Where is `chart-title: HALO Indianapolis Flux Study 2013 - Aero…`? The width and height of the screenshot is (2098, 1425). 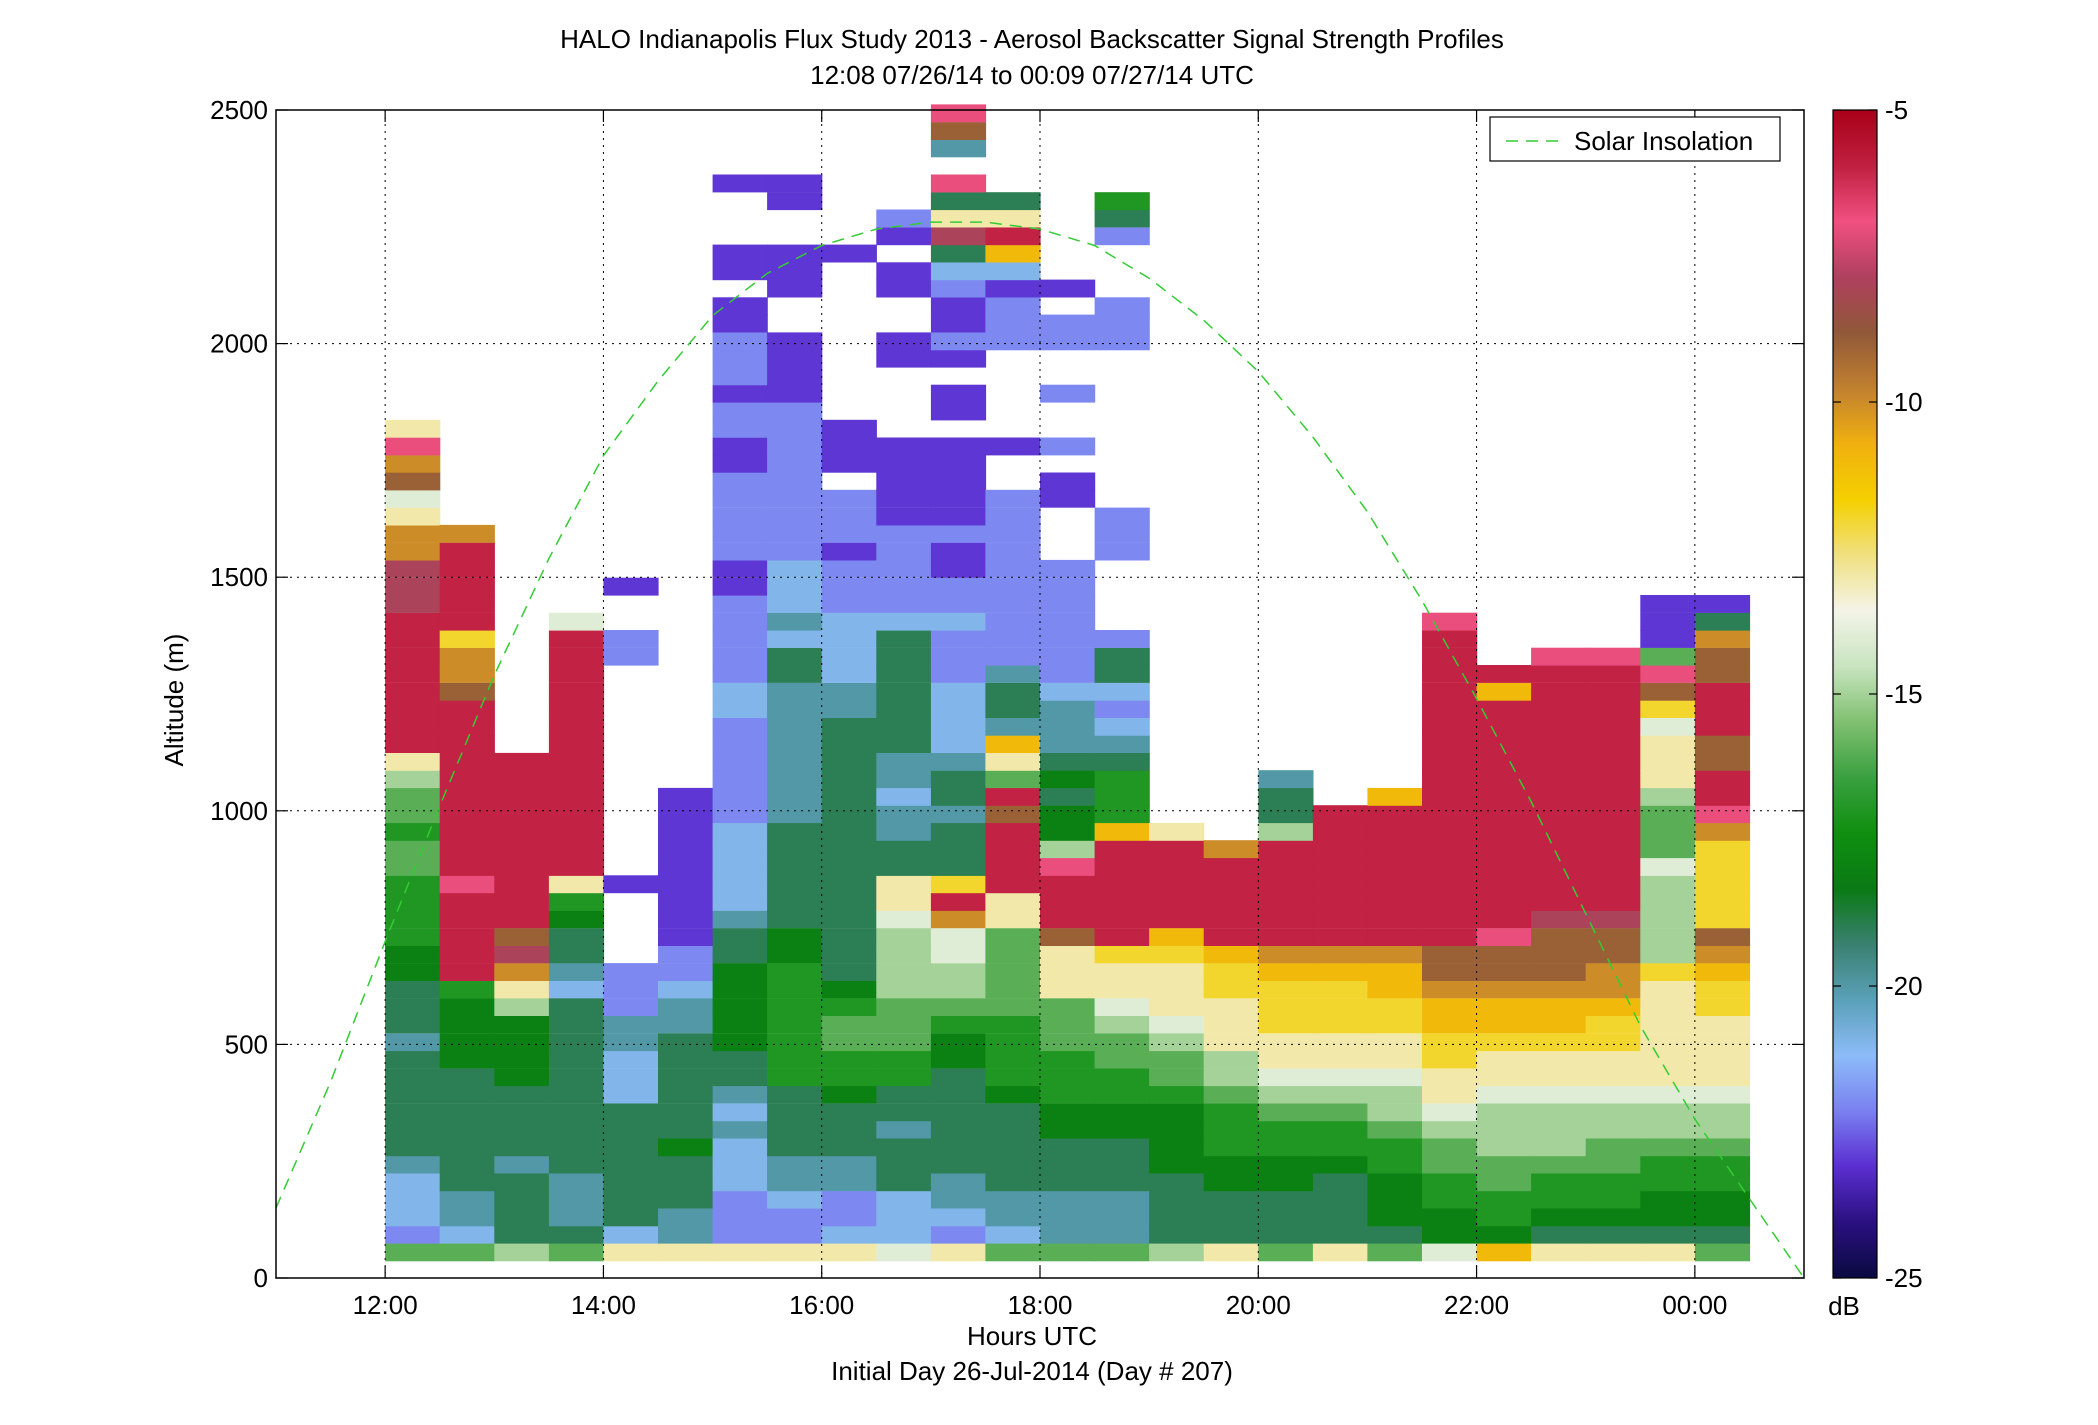
chart-title: HALO Indianapolis Flux Study 2013 - Aero… is located at coordinates (1032, 39).